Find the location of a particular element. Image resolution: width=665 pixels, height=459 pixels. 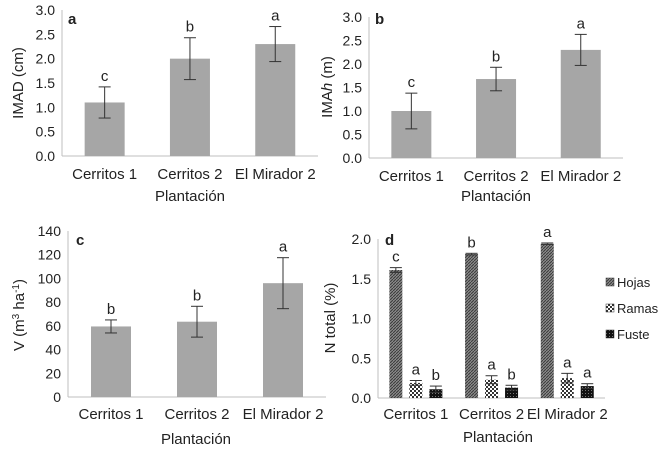

b-ytick-label: 2.5 is located at coordinates (353, 41).